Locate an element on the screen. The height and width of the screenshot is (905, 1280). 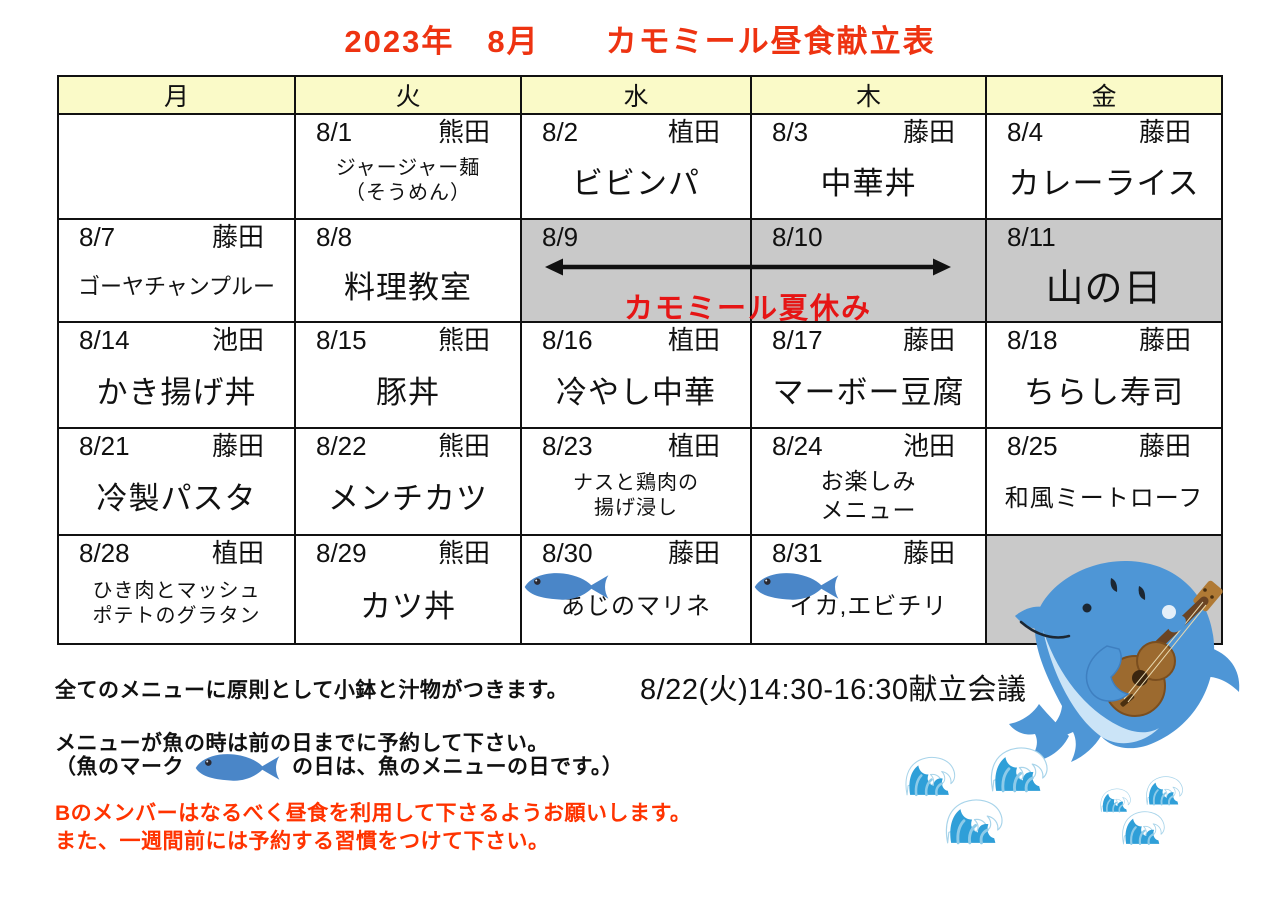
note-fish-mark-pre: （魚のマーク is located at coordinates (119, 767).